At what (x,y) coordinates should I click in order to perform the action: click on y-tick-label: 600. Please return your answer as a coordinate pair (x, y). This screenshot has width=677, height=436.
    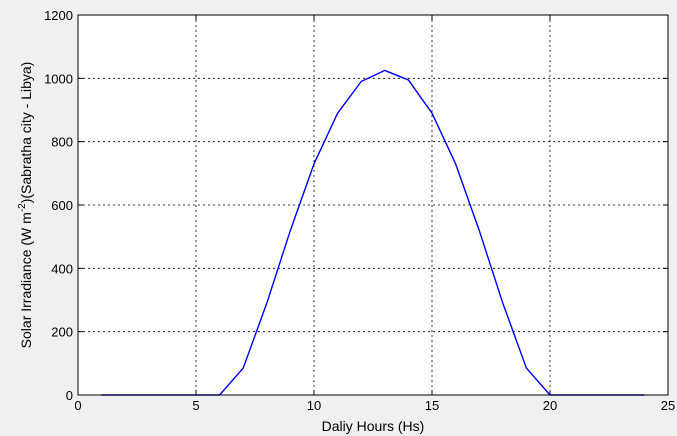
    Looking at the image, I should click on (62, 205).